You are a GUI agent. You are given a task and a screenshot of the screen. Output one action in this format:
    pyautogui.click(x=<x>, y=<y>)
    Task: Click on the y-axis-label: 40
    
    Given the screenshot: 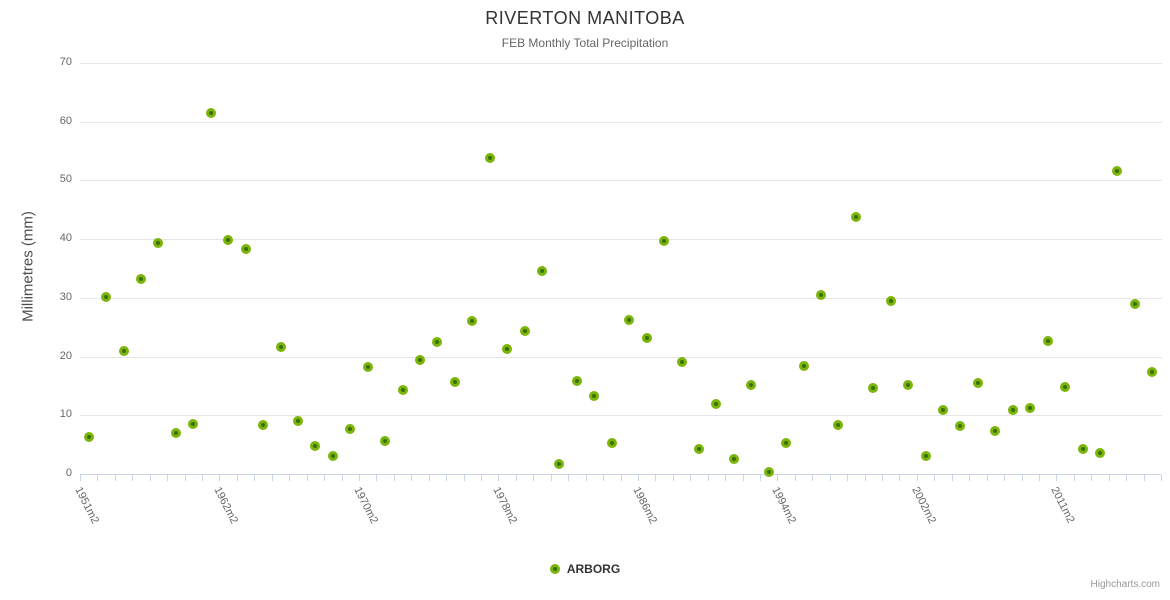 What is the action you would take?
    pyautogui.click(x=65, y=238)
    